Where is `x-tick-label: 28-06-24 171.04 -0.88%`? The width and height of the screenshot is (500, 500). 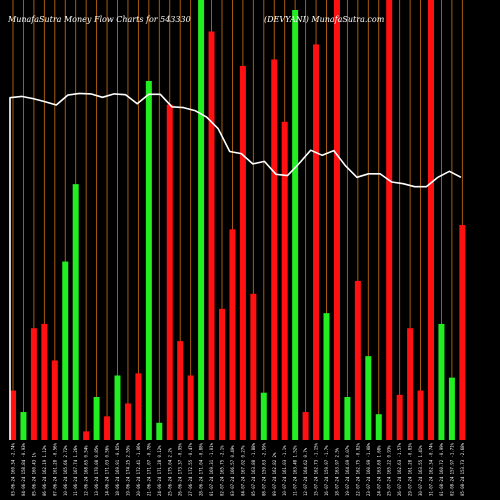
x-tick-label: 28-06-24 171.04 -0.88% is located at coordinates (201, 469).